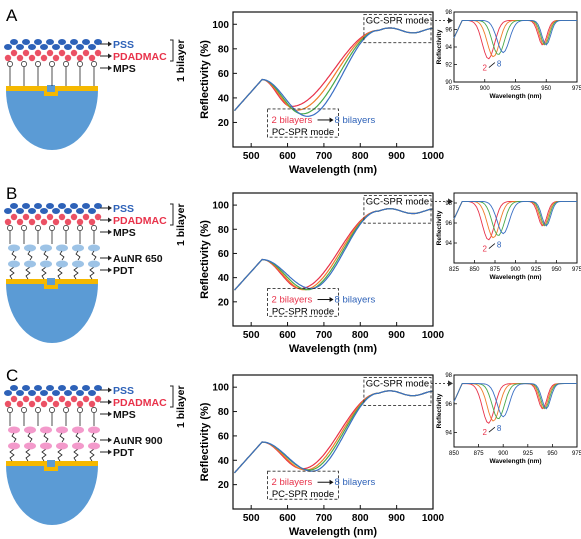 Image resolution: width=581 pixels, height=539 pixels. What do you see at coordinates (331, 482) in the screenshot?
I see `pc-arrowhead` at bounding box center [331, 482].